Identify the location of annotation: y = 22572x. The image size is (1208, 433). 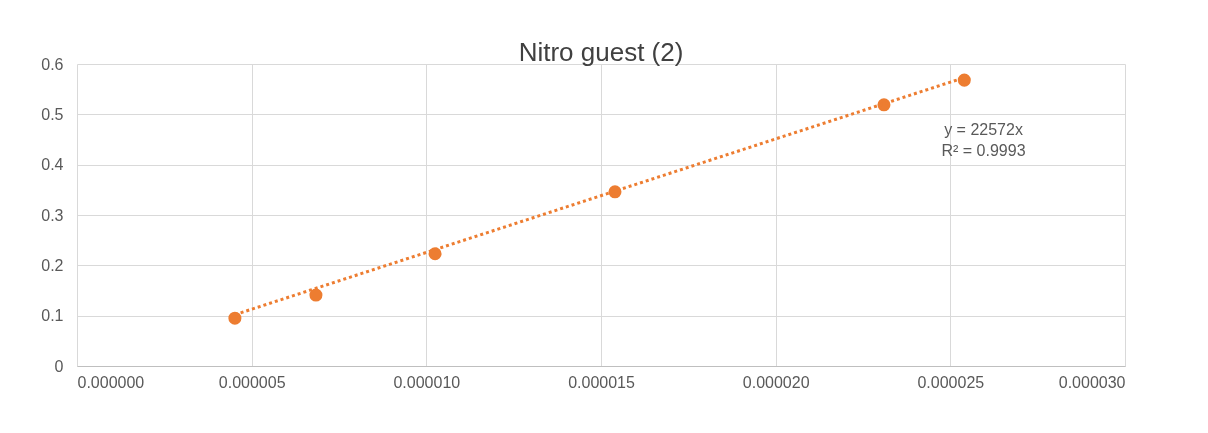
(983, 130).